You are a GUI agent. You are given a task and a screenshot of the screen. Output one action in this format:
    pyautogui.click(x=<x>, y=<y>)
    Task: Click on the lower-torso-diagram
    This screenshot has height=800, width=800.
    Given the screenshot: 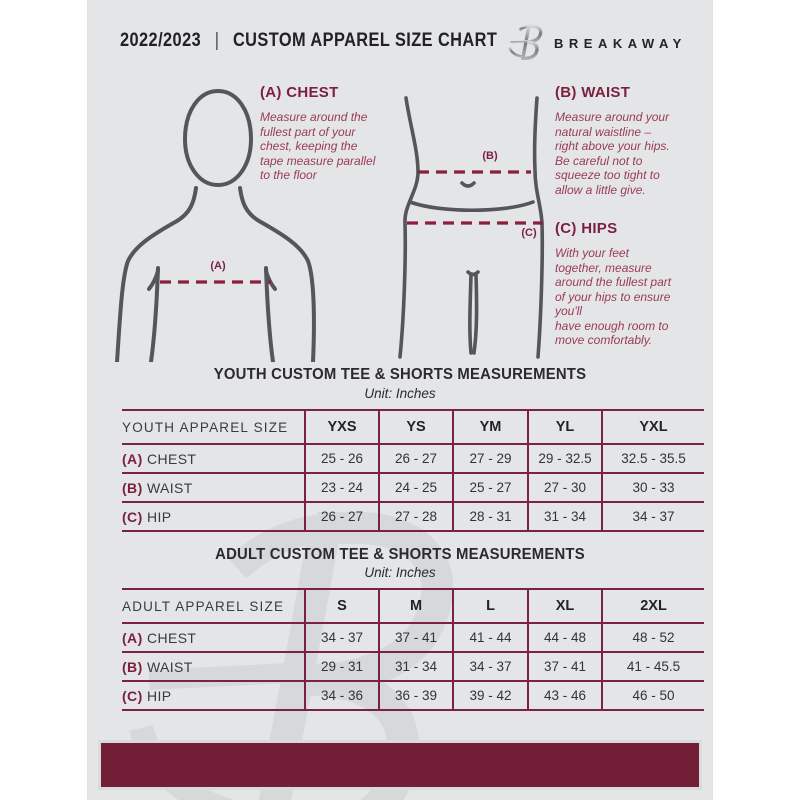 What is the action you would take?
    pyautogui.click(x=471, y=227)
    